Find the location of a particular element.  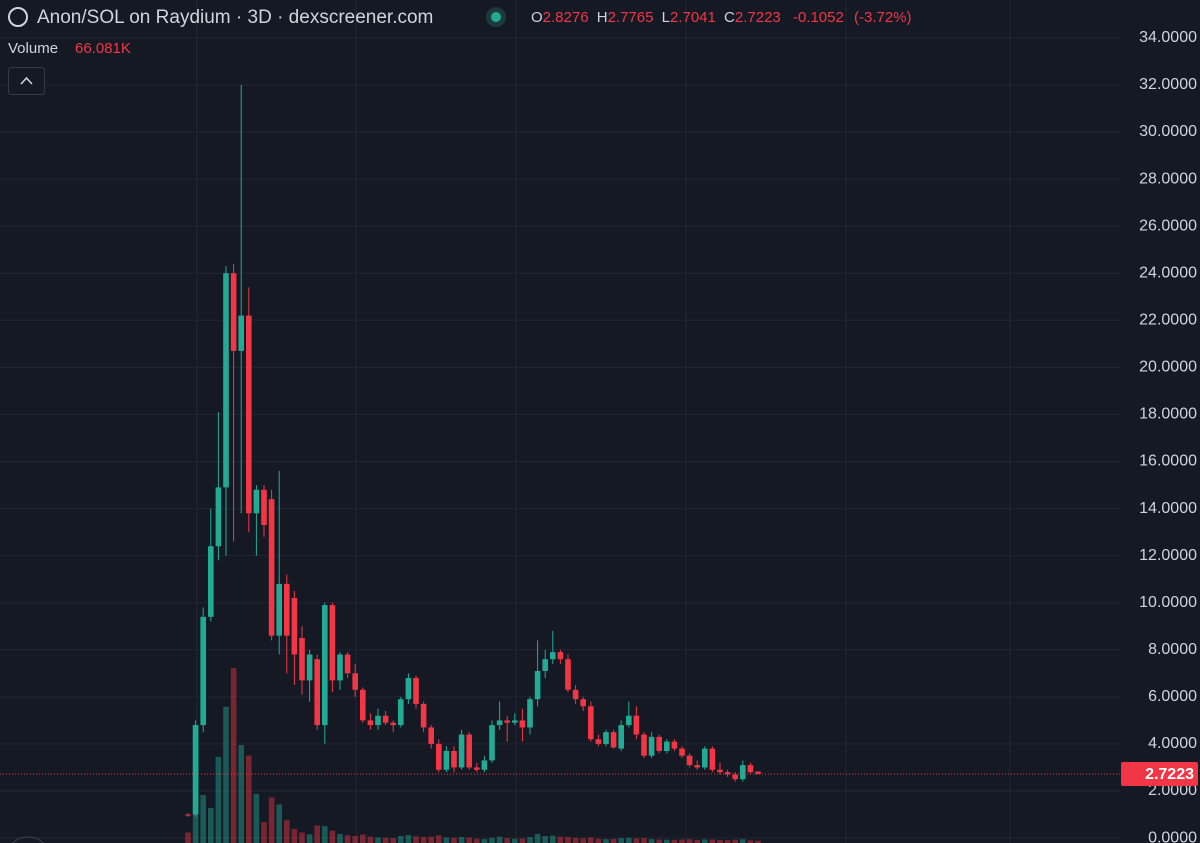

y-tick-label: 24.0000 is located at coordinates (1168, 272).